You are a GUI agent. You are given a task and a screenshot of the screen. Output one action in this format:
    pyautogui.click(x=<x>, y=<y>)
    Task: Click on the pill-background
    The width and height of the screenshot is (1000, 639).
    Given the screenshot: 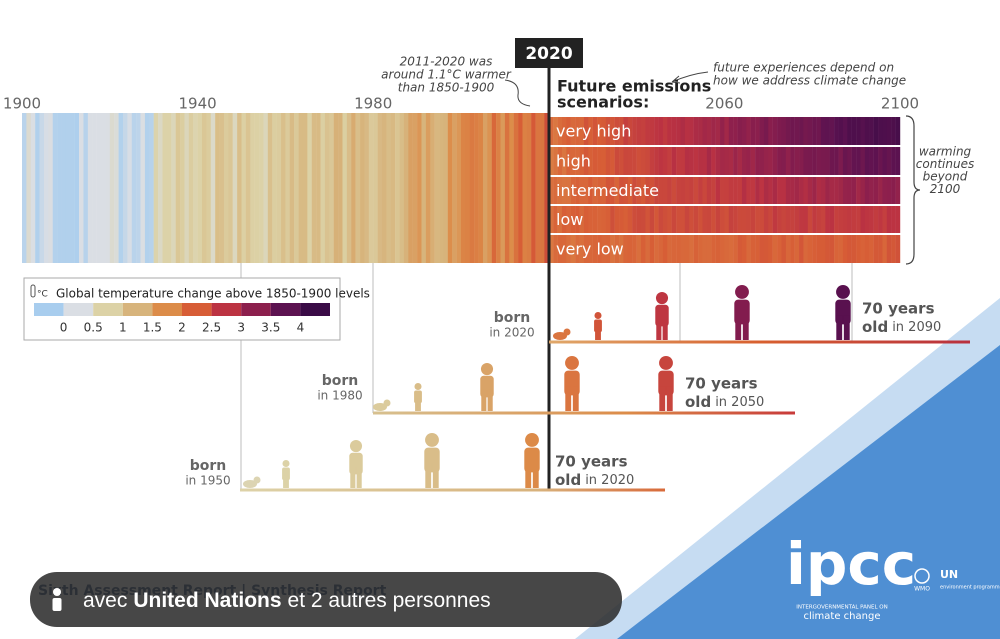 What is the action you would take?
    pyautogui.click(x=326, y=599)
    